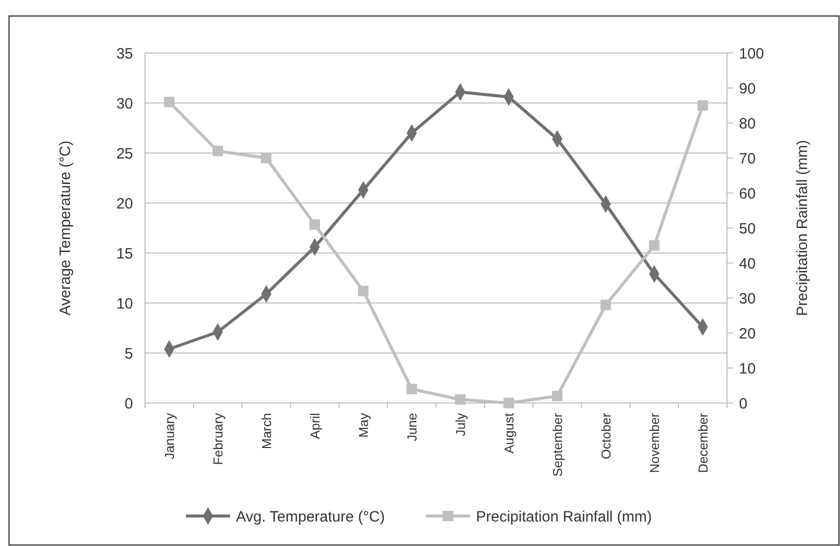  I want to click on x-tick-label: April, so click(314, 426).